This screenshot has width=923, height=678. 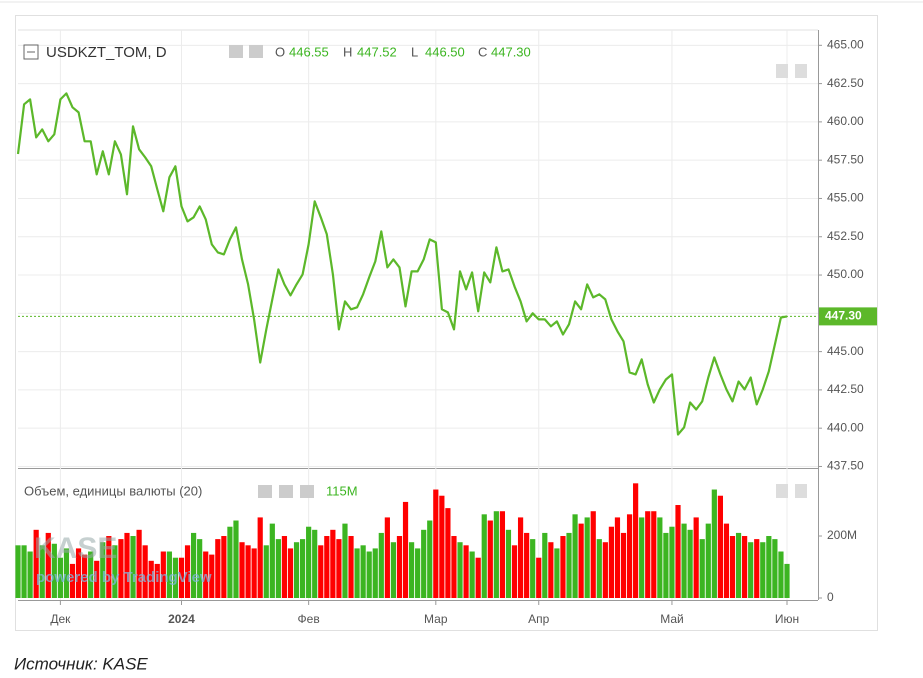 What do you see at coordinates (377, 51) in the screenshot?
I see `ohlc-value: 447.52` at bounding box center [377, 51].